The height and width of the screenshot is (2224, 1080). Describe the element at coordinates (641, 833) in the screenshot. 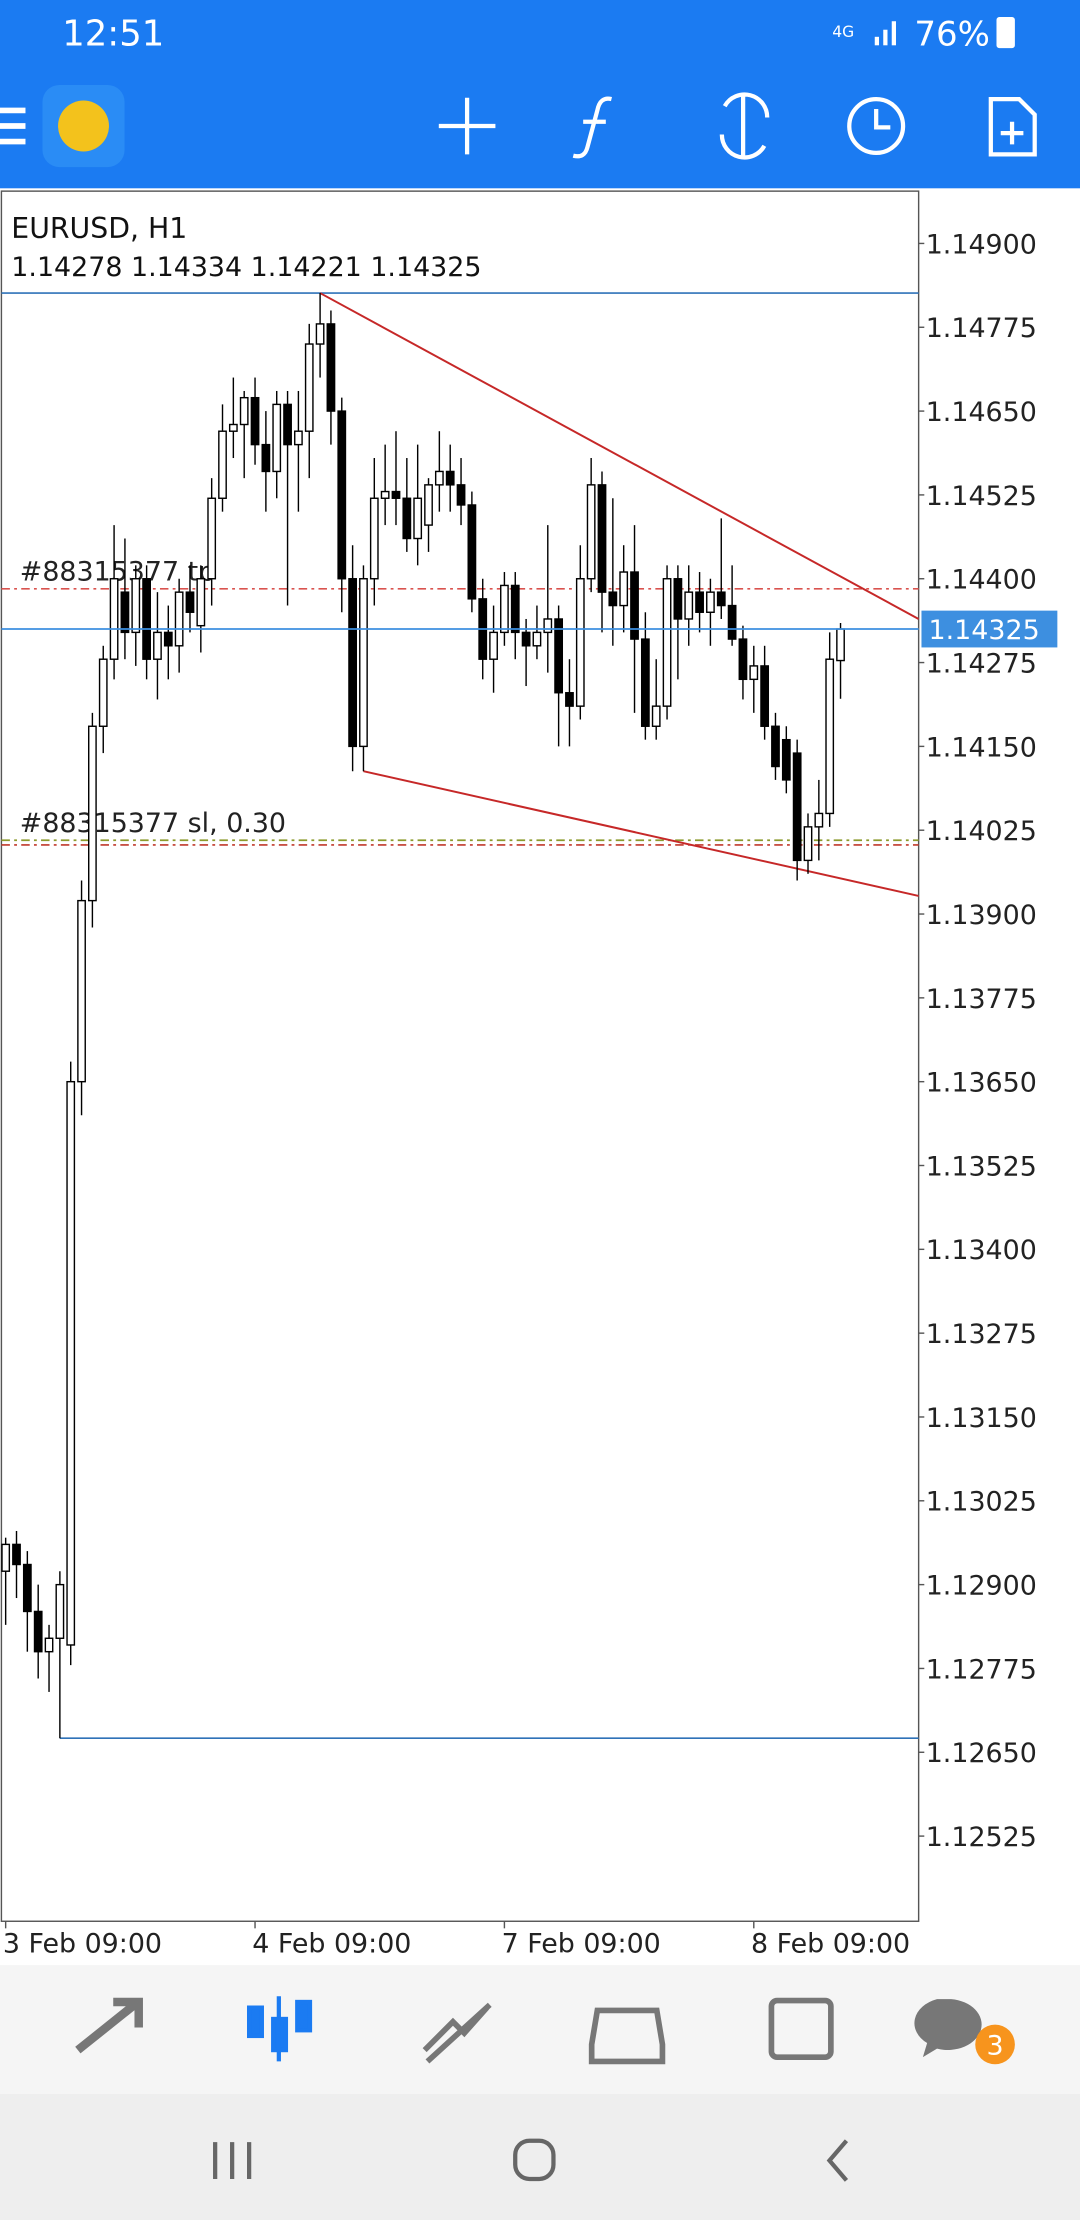

I see `trendline` at that location.